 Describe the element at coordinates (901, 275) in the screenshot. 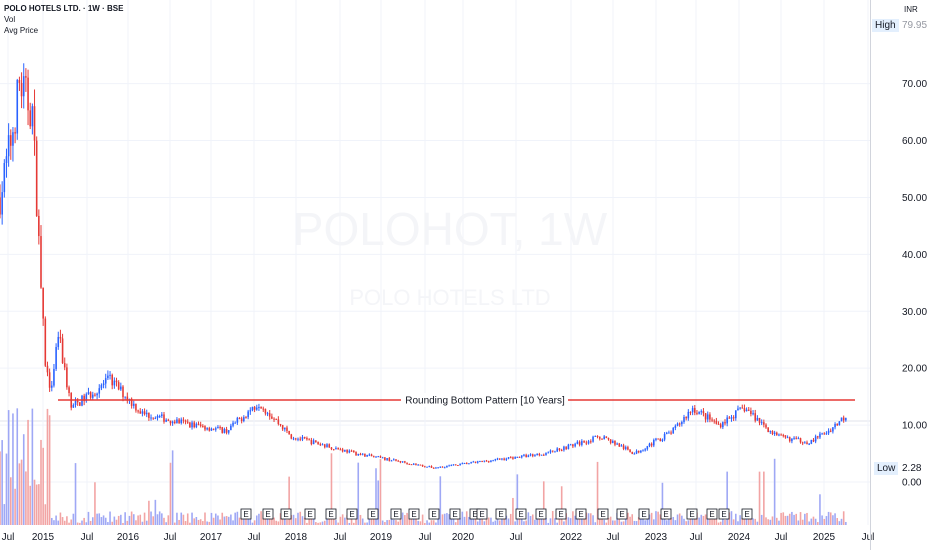

I see `price-scale` at that location.